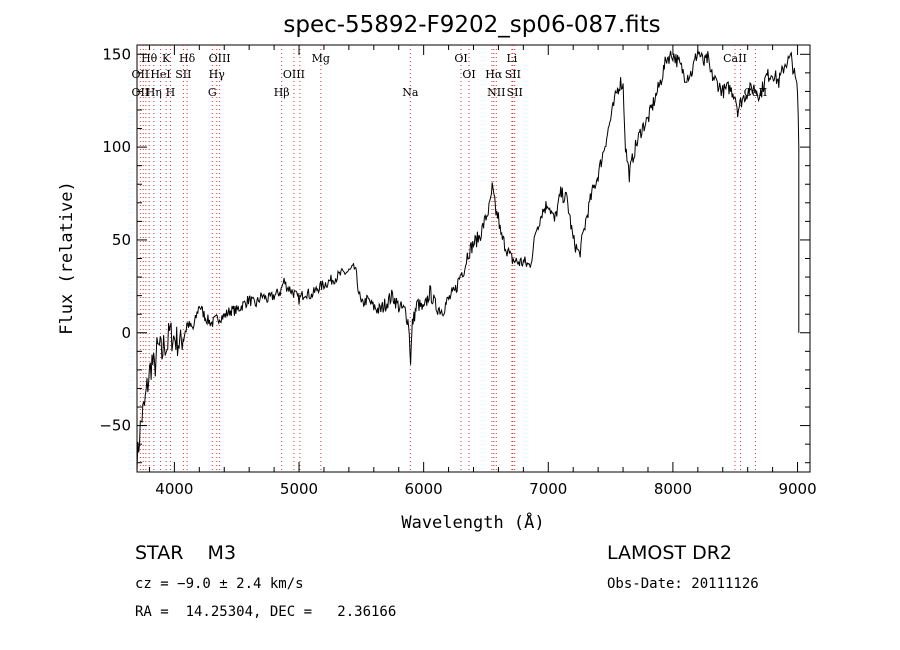 This screenshot has width=900, height=650. I want to click on y-tick-label-2: 50, so click(121, 240).